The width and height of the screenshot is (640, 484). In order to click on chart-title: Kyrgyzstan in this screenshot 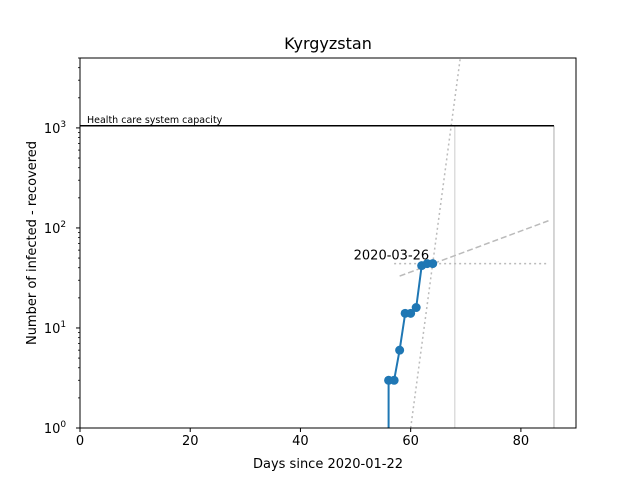, I will do `click(328, 43)`.